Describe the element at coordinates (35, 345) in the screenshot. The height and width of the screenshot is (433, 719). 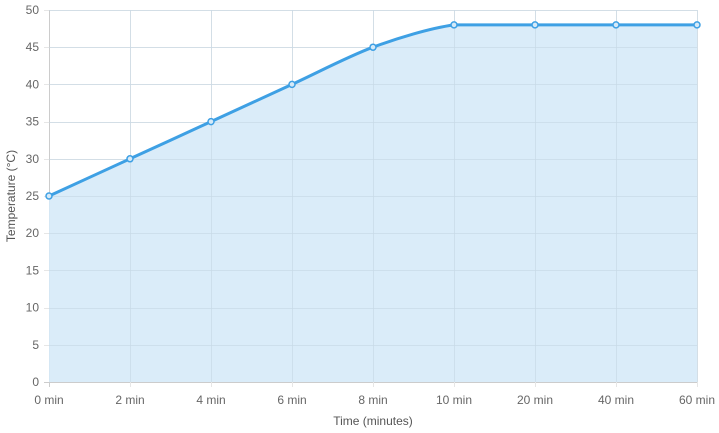
I see `y-tick-label: 5` at that location.